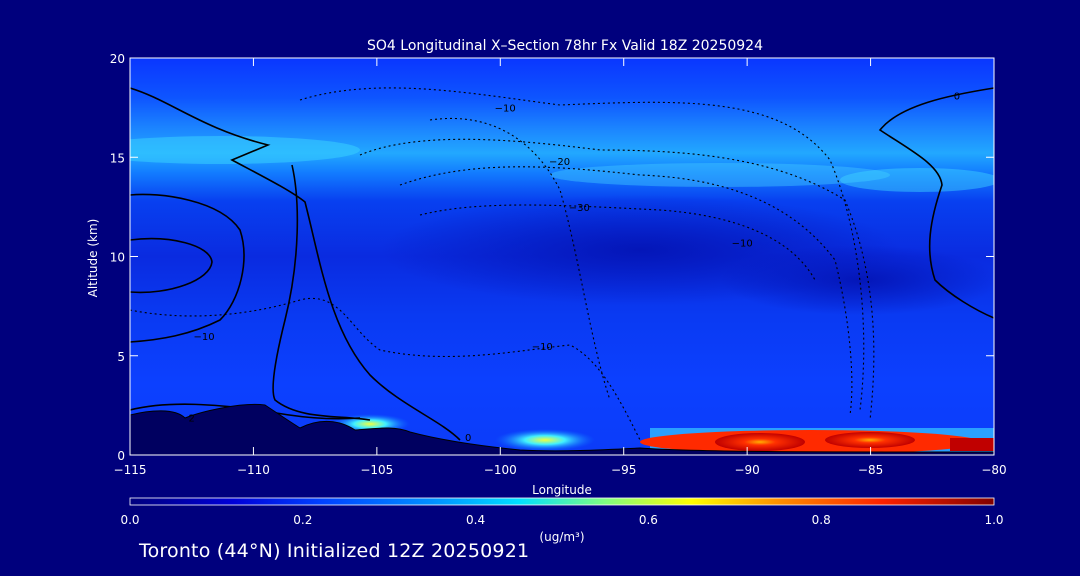 The image size is (1080, 576). Describe the element at coordinates (93, 258) in the screenshot. I see `y-axis-label: Altitude (km)` at that location.